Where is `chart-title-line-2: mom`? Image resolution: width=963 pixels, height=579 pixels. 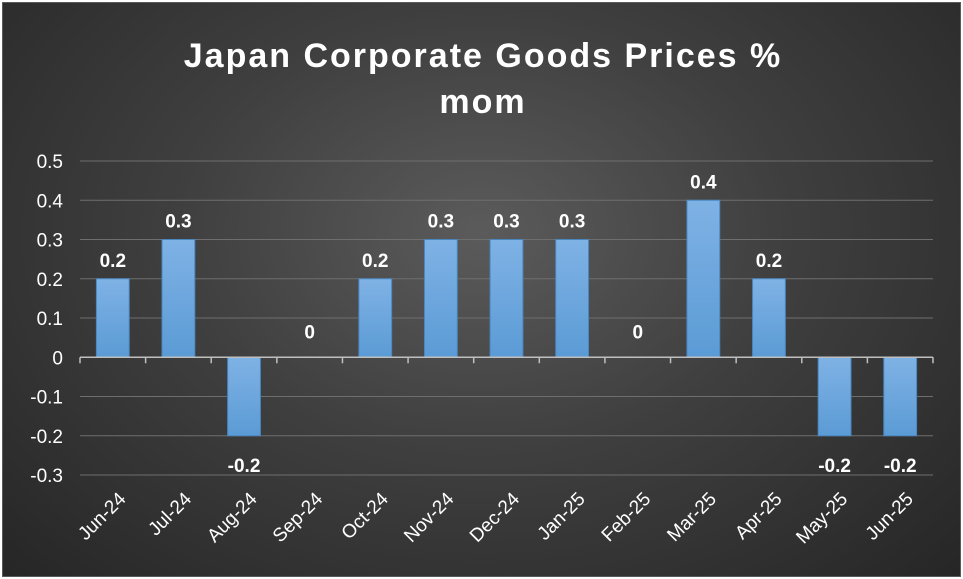
chart-title-line-2: mom is located at coordinates (482, 102).